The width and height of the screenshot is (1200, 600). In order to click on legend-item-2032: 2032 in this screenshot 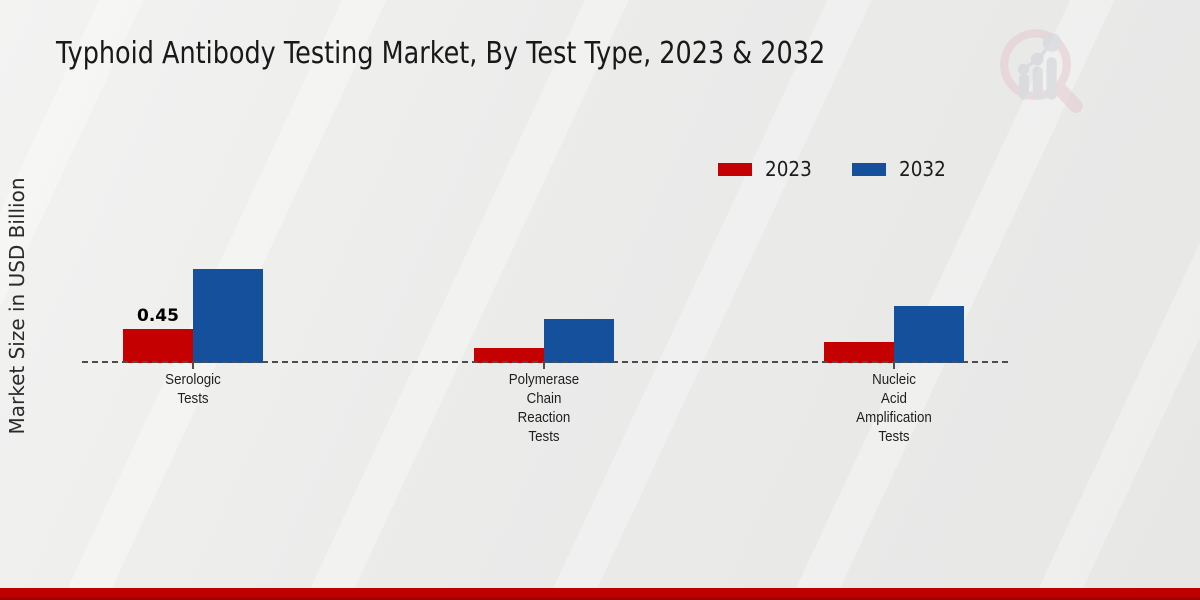, I will do `click(900, 169)`.